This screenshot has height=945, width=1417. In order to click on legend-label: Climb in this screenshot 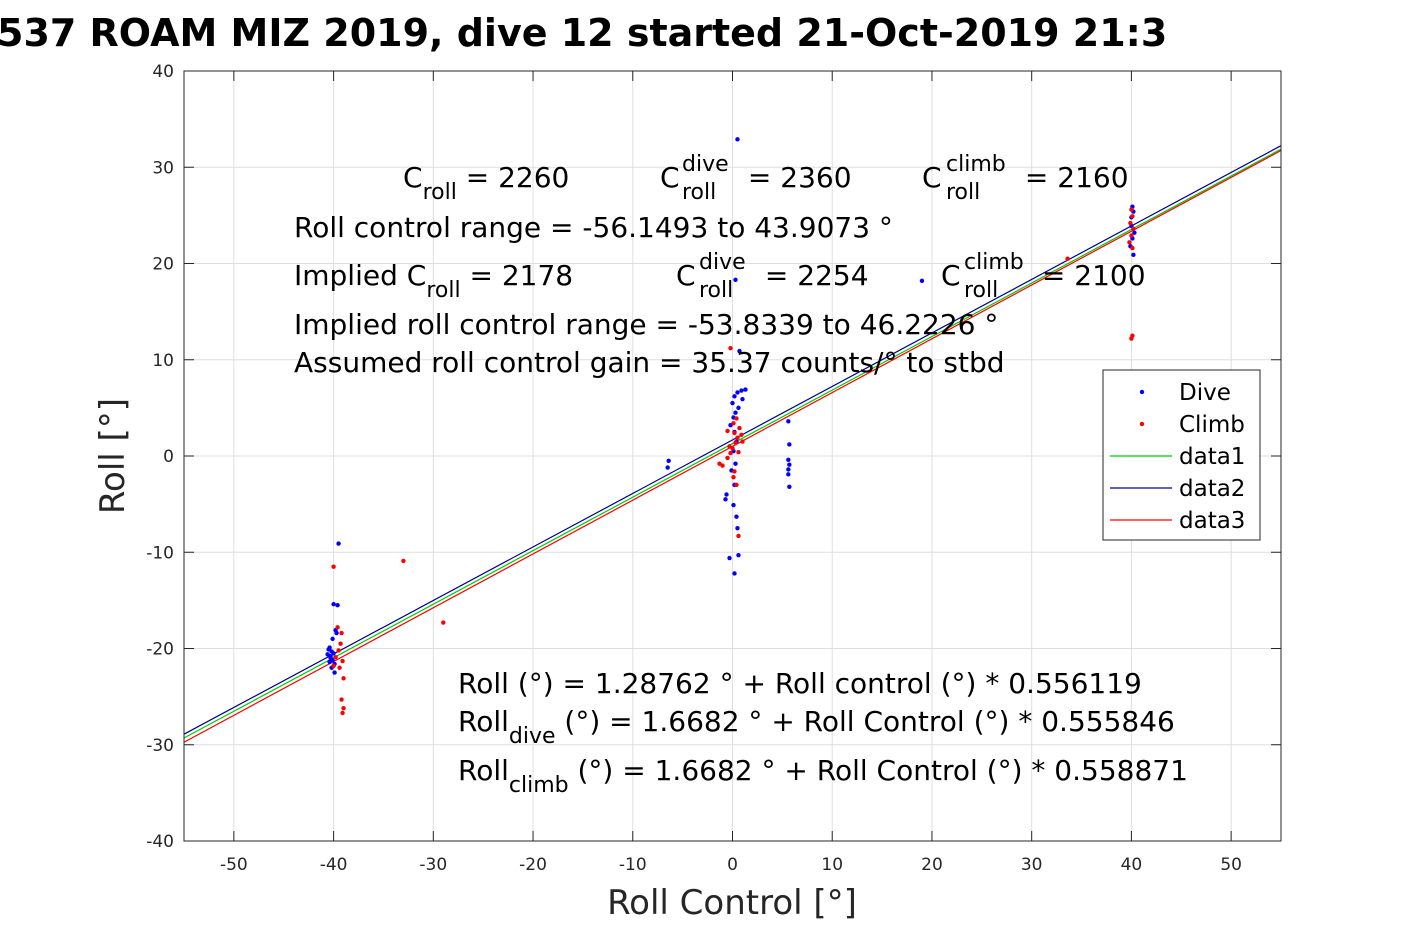, I will do `click(1212, 425)`.